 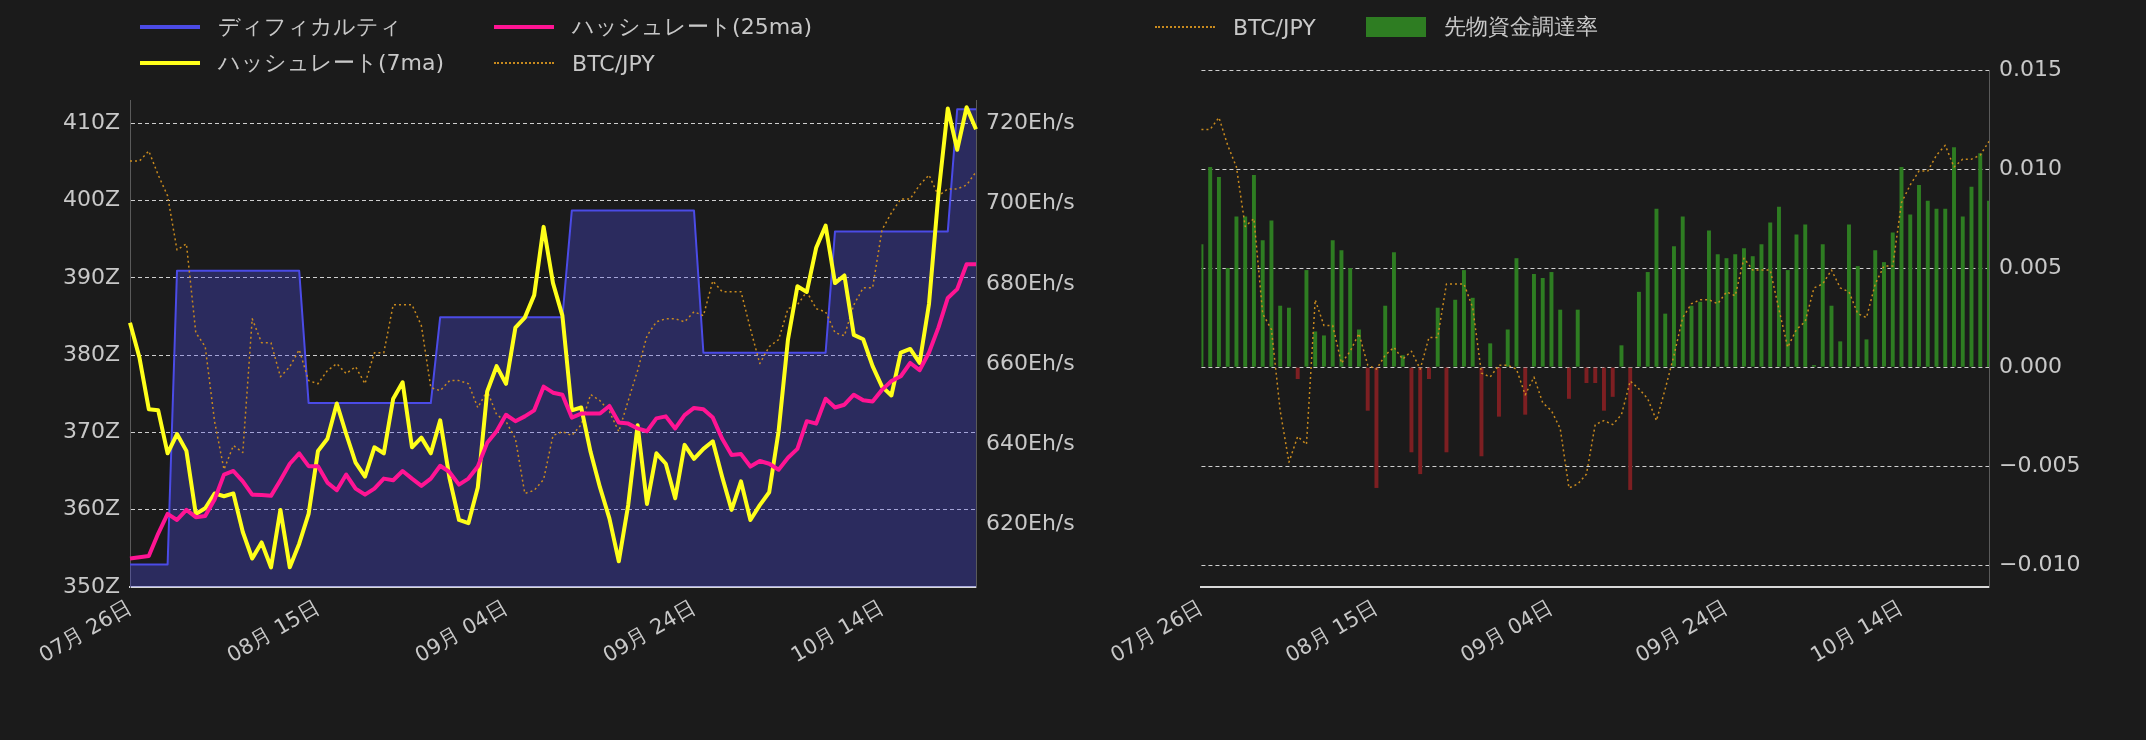 I want to click on y-tick-label: 0.000, so click(x=2030, y=365).